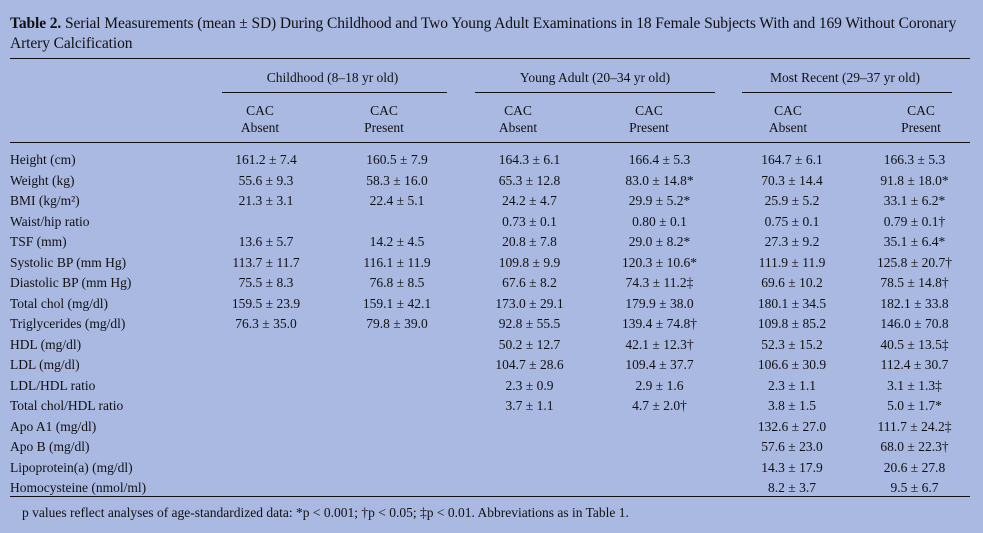 Image resolution: width=983 pixels, height=533 pixels. What do you see at coordinates (792, 344) in the screenshot?
I see `table-cell: 52.3 ± 15.2` at bounding box center [792, 344].